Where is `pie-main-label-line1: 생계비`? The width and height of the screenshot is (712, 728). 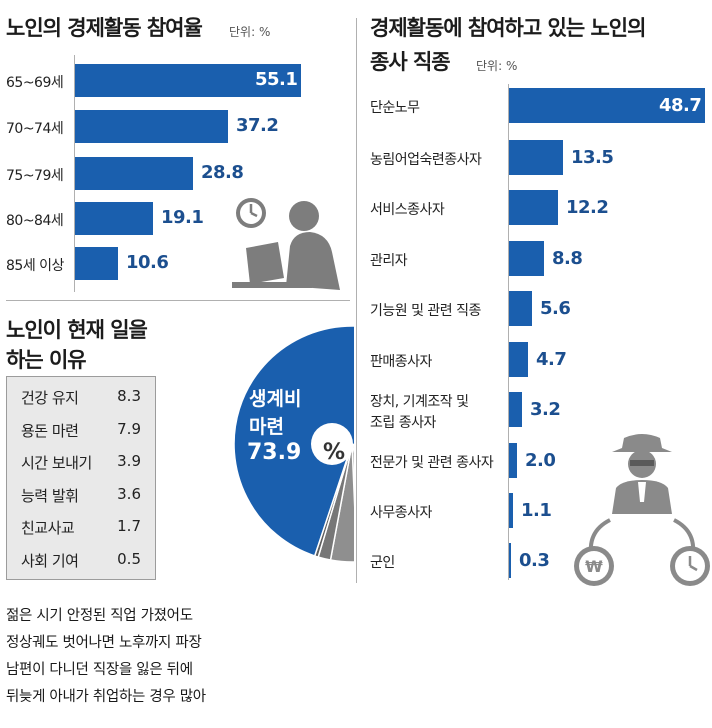 pie-main-label-line1: 생계비 is located at coordinates (275, 399).